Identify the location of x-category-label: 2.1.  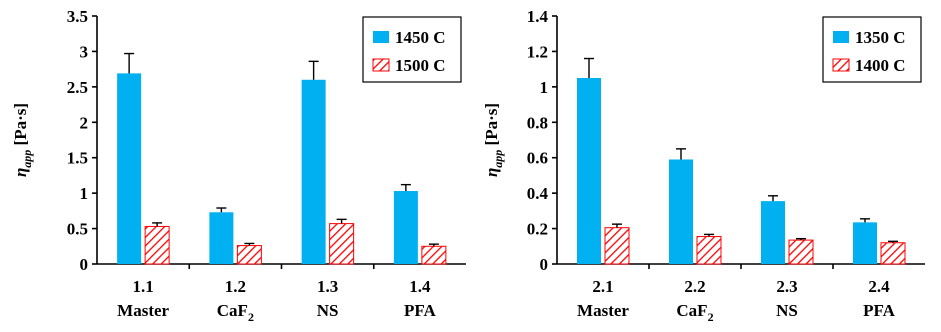
(602, 286).